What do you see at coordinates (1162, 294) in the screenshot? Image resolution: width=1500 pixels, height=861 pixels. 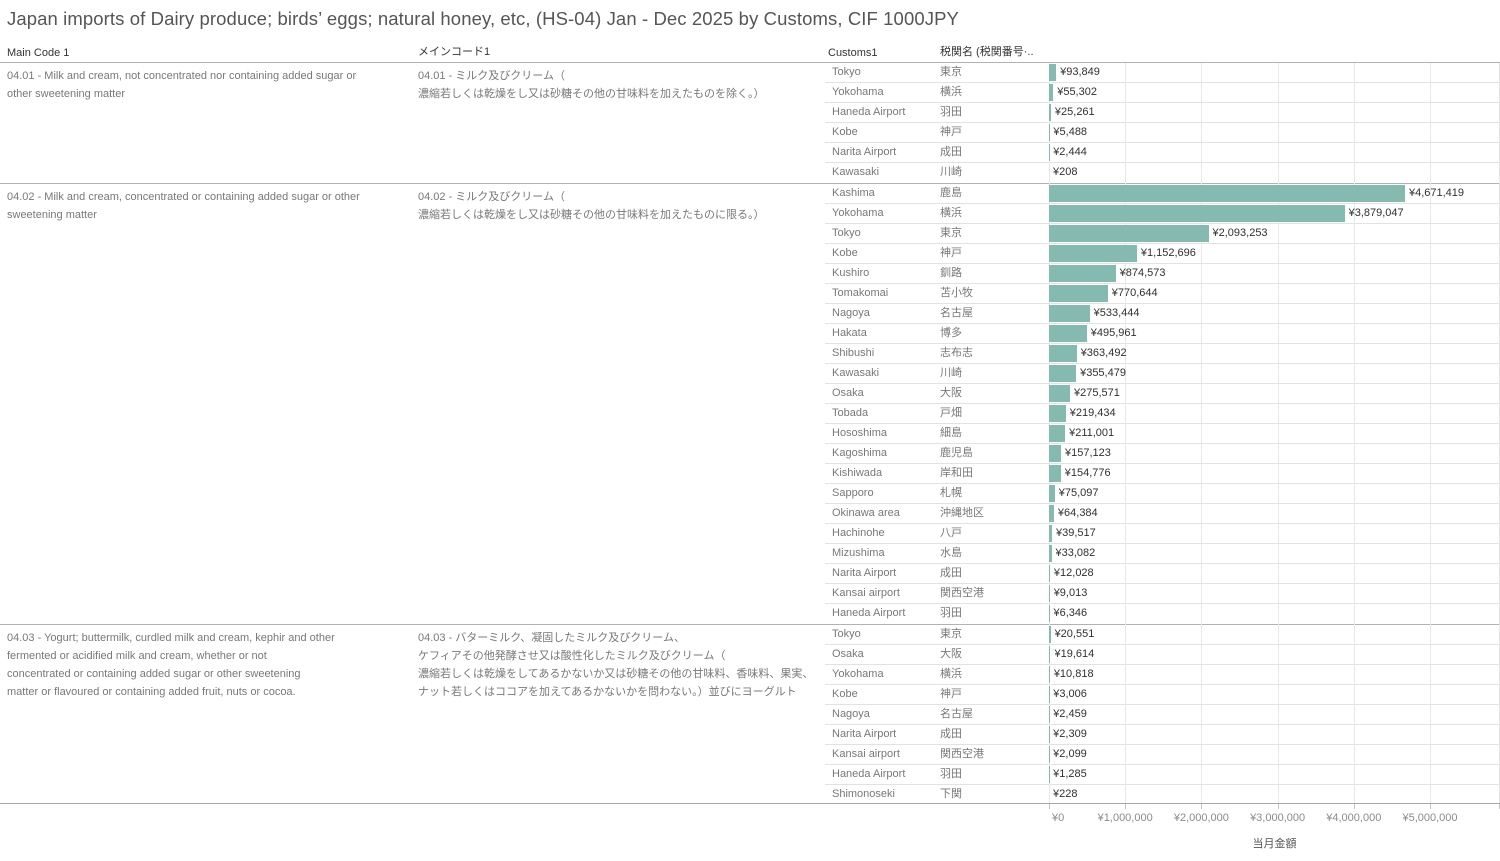 I see `table-row: Tomakomai 苫小牧 ¥770,644` at bounding box center [1162, 294].